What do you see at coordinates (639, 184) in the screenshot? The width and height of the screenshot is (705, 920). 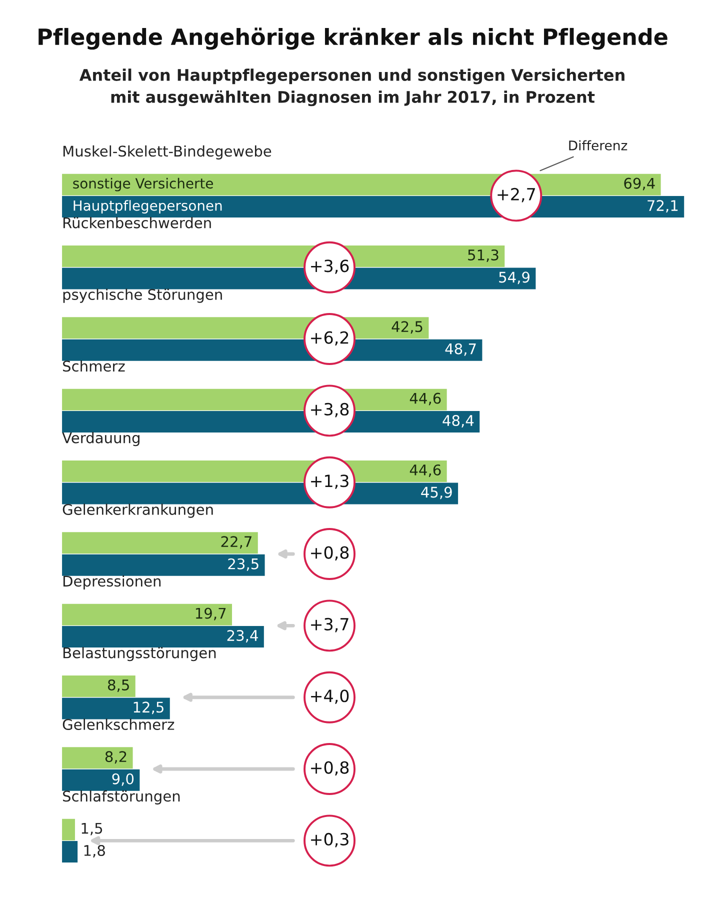 I see `data-label: 69,4` at bounding box center [639, 184].